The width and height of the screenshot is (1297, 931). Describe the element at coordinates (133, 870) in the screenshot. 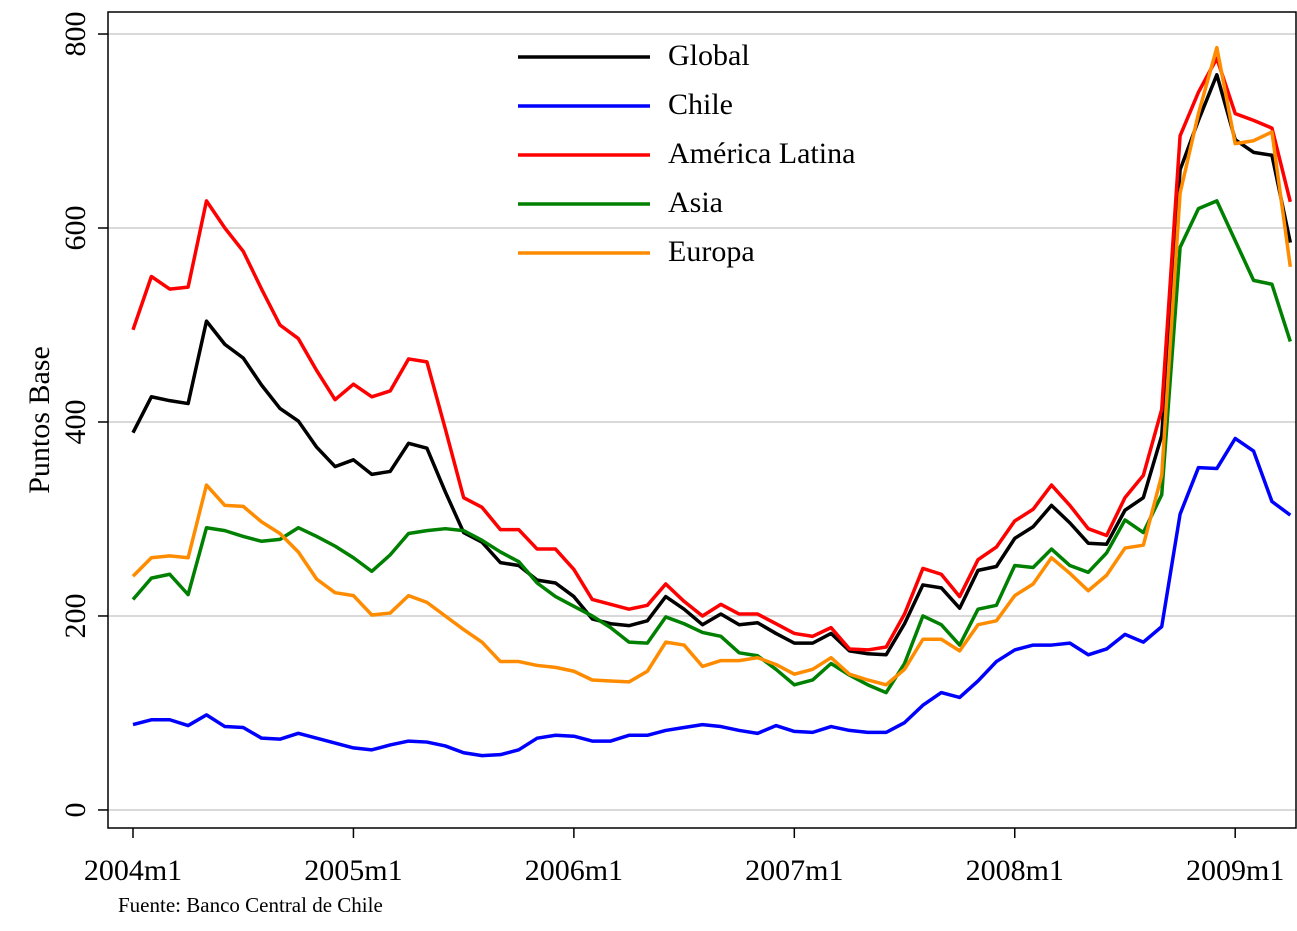

I see `x-tick-label: 2004m1` at that location.